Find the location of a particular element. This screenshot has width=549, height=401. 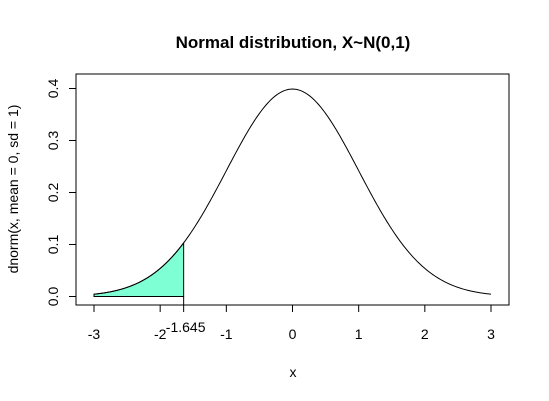

y-tick-label: 0.4 is located at coordinates (53, 89).